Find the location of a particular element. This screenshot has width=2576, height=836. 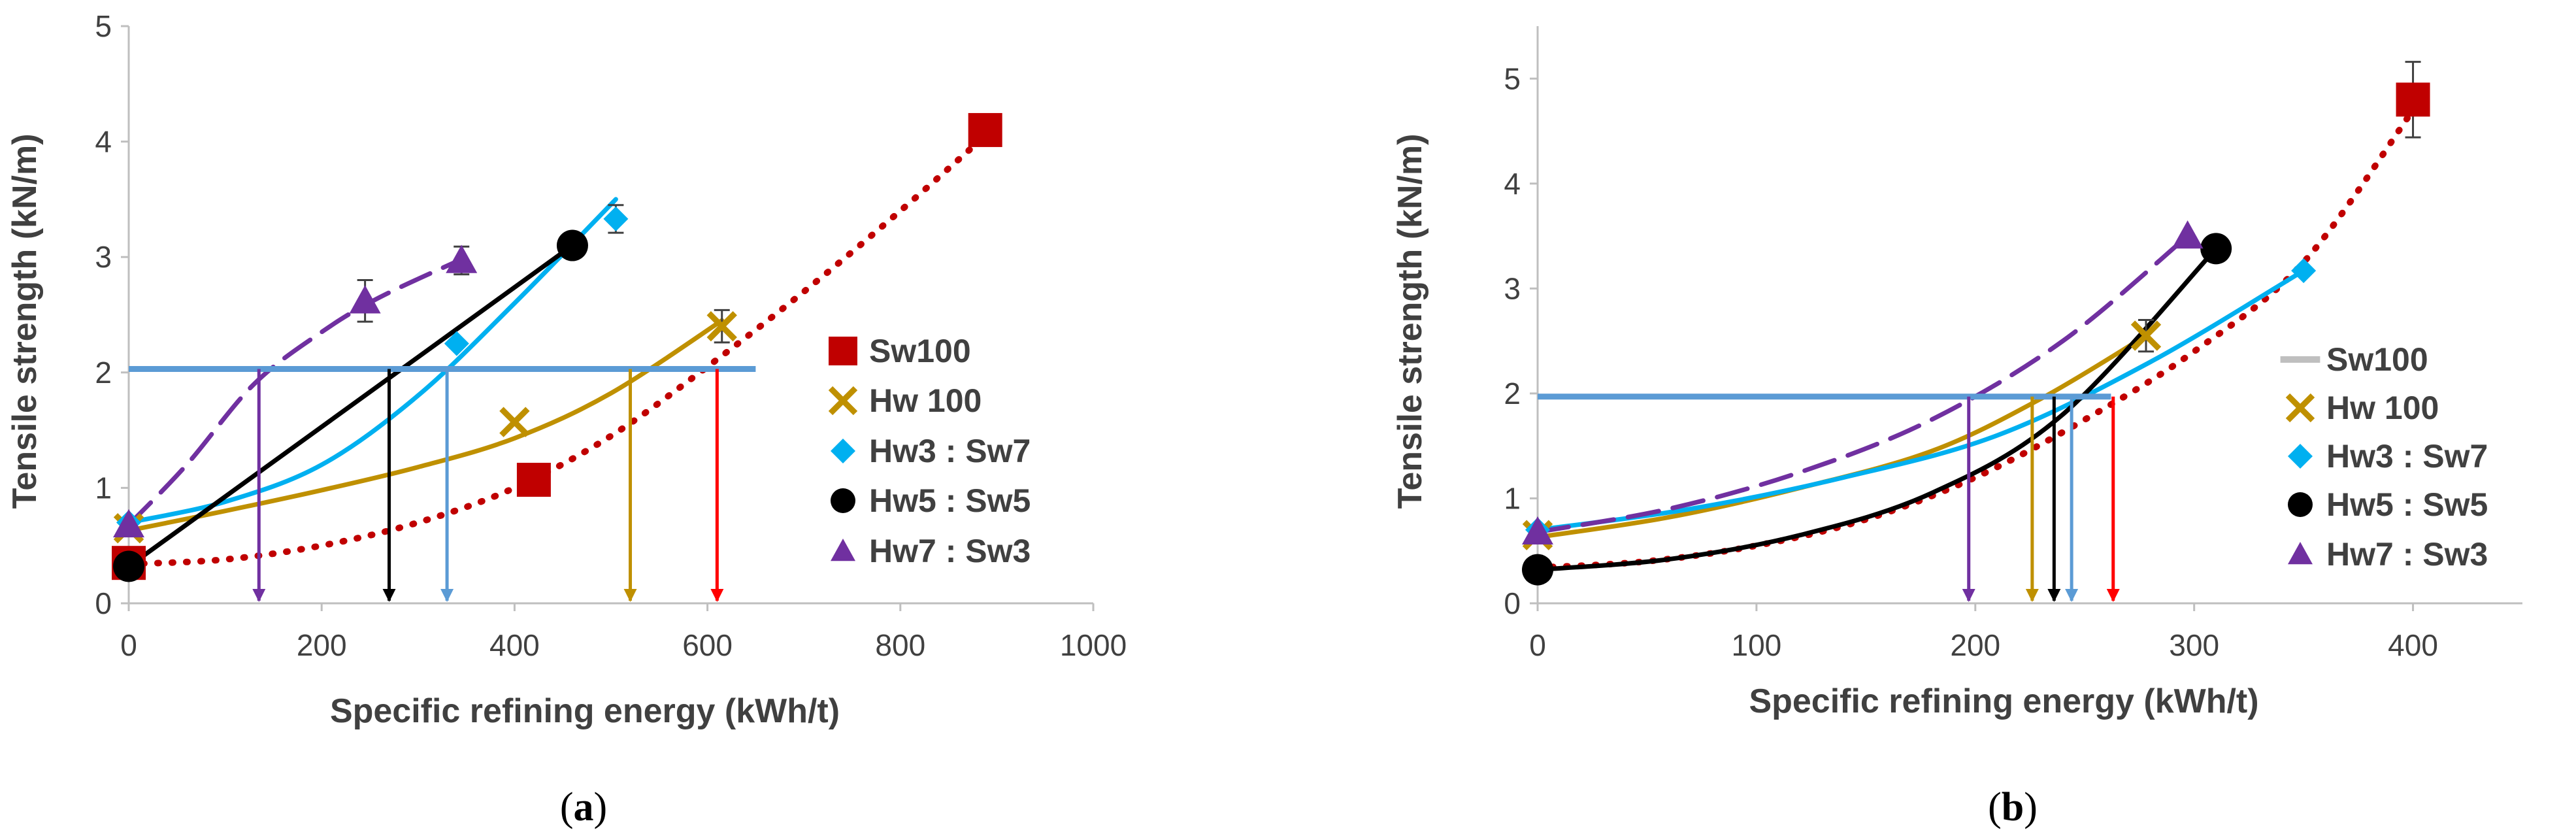

panel-b-legend-marker-Hw3Sw7 is located at coordinates (2300, 456).